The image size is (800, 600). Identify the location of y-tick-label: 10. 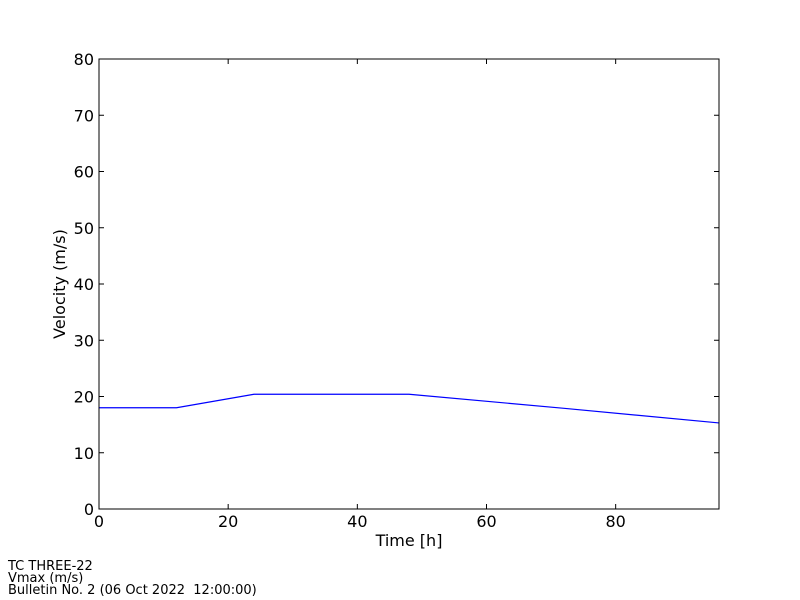
(84, 453).